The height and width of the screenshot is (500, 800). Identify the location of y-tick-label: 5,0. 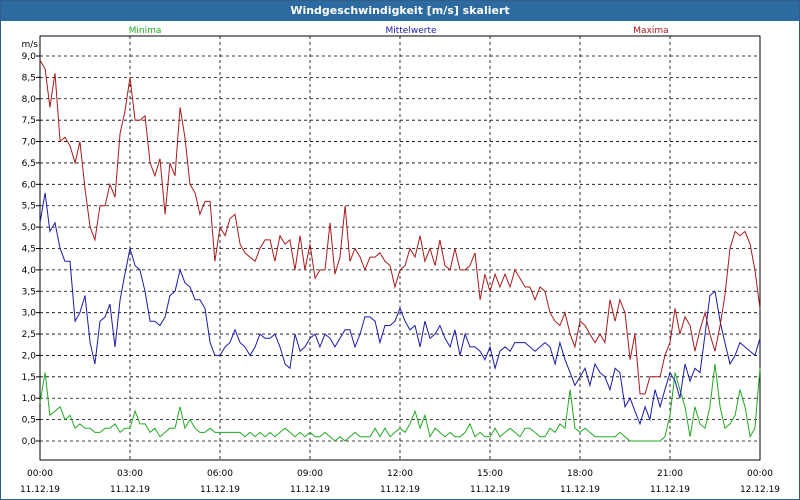
(29, 228).